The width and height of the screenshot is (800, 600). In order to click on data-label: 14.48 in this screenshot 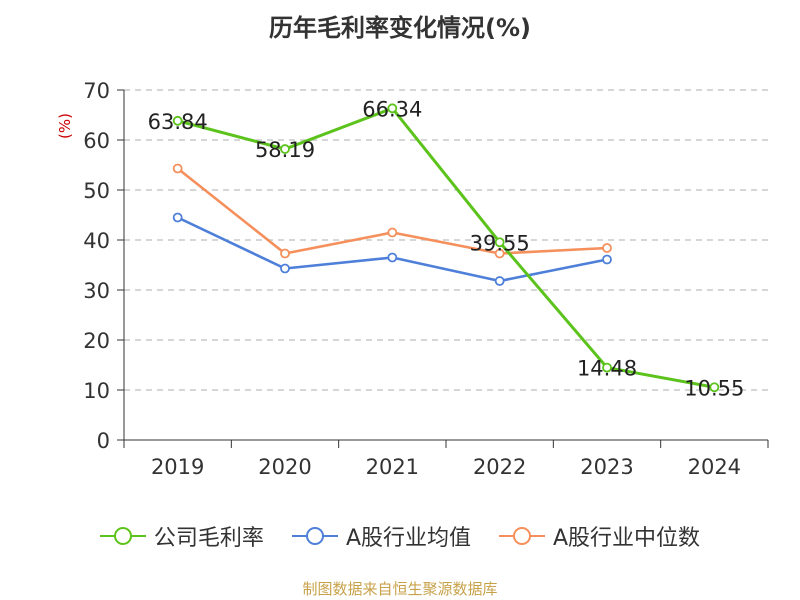, I will do `click(607, 369)`.